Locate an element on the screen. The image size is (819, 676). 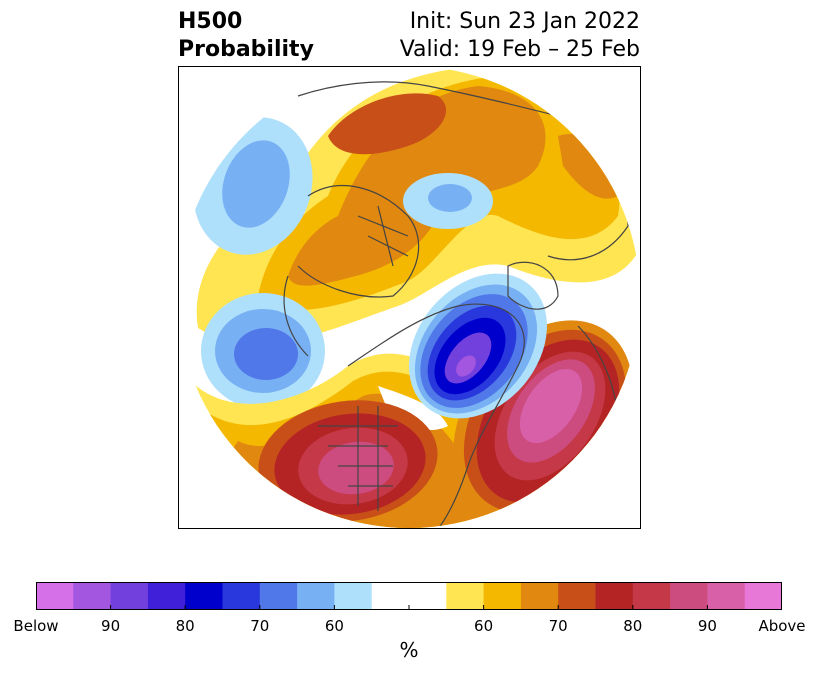
atlantic-warm-pink is located at coordinates (551, 406).